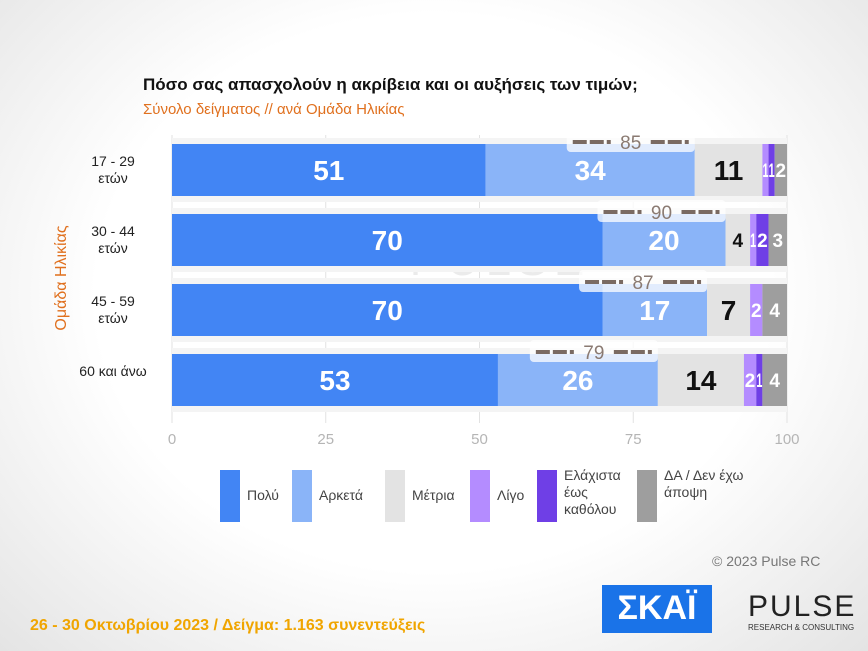 The height and width of the screenshot is (651, 868). I want to click on bar-value-label: 3, so click(777, 241).